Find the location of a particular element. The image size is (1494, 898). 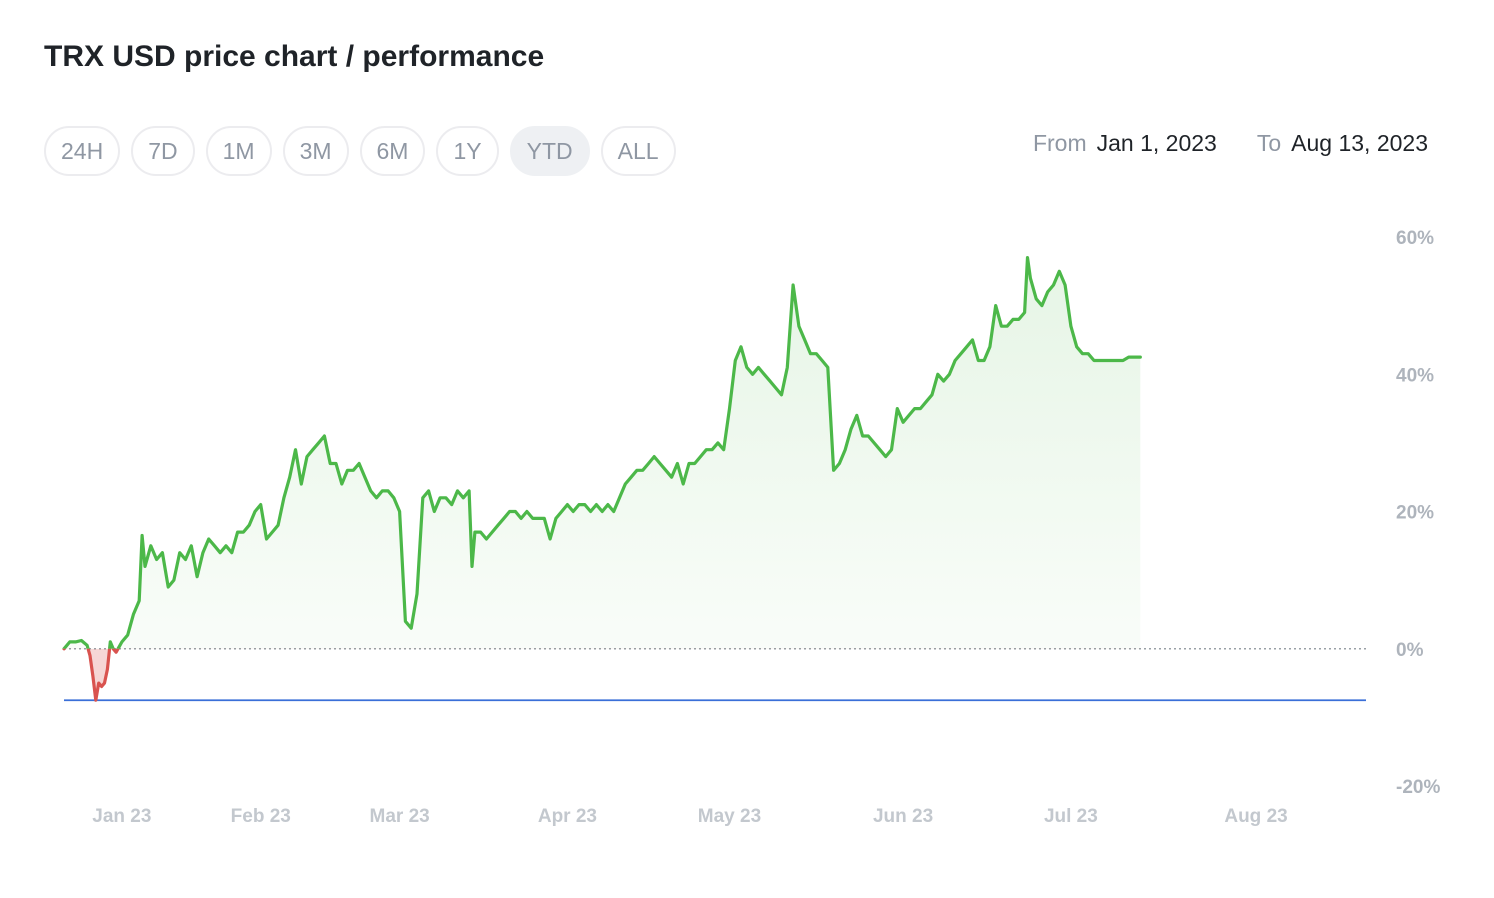

range-7d-button: 7D is located at coordinates (163, 151).